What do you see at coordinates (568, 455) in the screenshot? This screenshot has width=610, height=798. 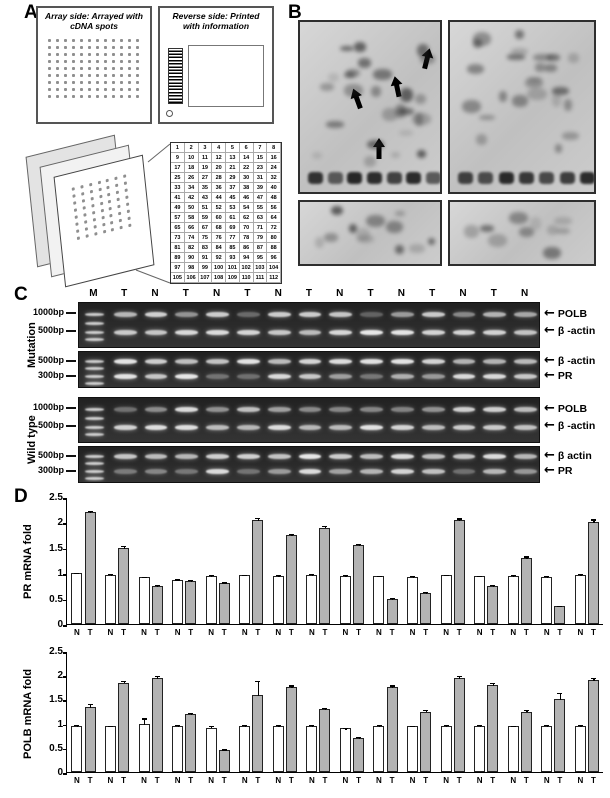 I see `band-label-actin: ← β actin` at bounding box center [568, 455].